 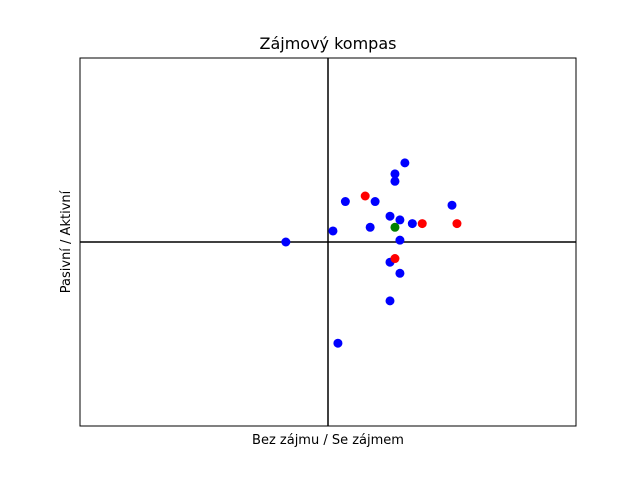 What do you see at coordinates (66, 241) in the screenshot?
I see `y-axis-label: Pasivní / Aktivní` at bounding box center [66, 241].